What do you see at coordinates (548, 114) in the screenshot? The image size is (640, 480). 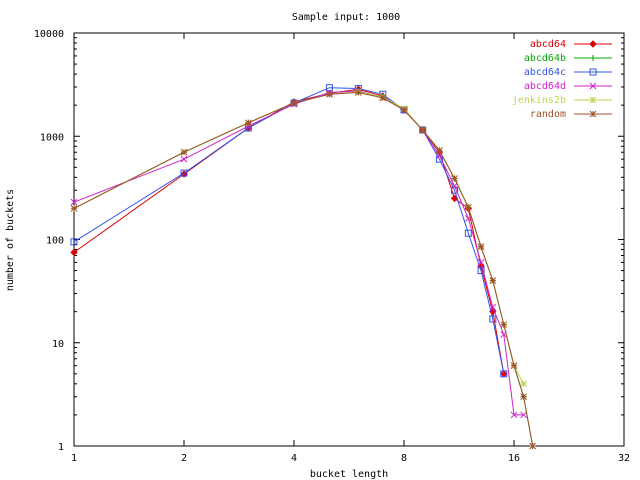 I see `legend-label: random` at bounding box center [548, 114].